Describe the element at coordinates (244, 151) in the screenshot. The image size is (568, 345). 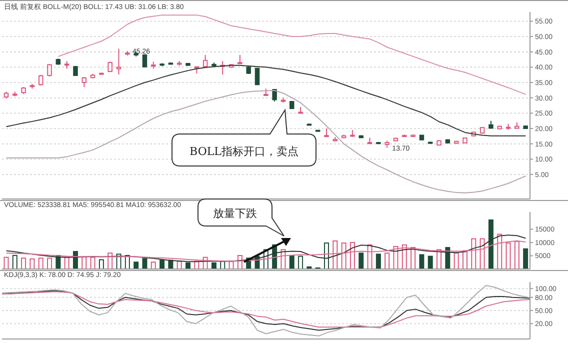
I see `annotation: BOLL指标开口，卖点` at that location.